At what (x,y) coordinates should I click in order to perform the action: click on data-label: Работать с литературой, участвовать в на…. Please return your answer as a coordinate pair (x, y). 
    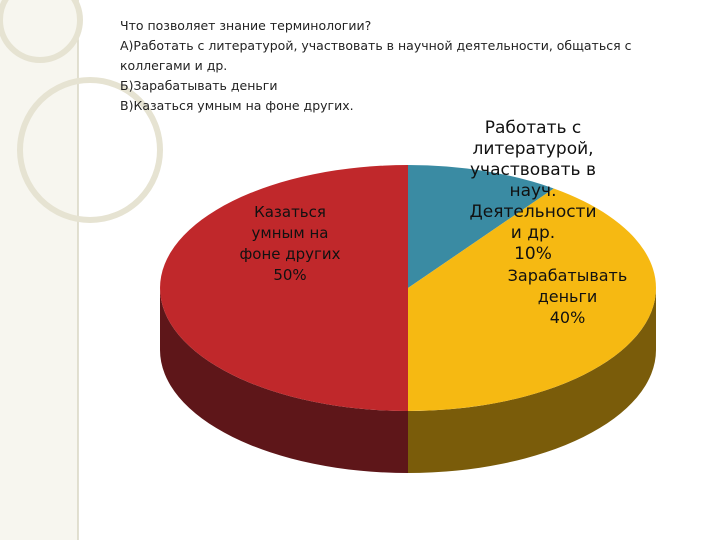
    Looking at the image, I should click on (533, 191).